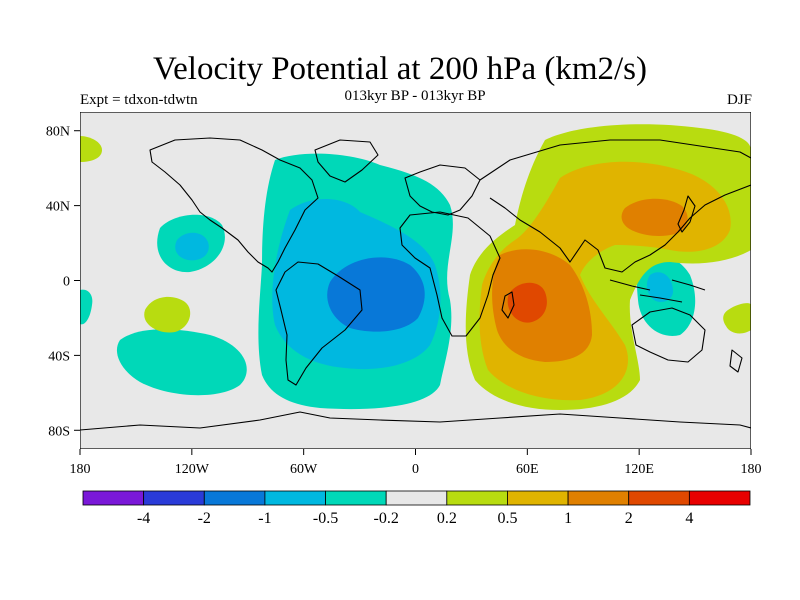 The height and width of the screenshot is (600, 800). What do you see at coordinates (192, 469) in the screenshot?
I see `lon-tick-label: 120W` at bounding box center [192, 469].